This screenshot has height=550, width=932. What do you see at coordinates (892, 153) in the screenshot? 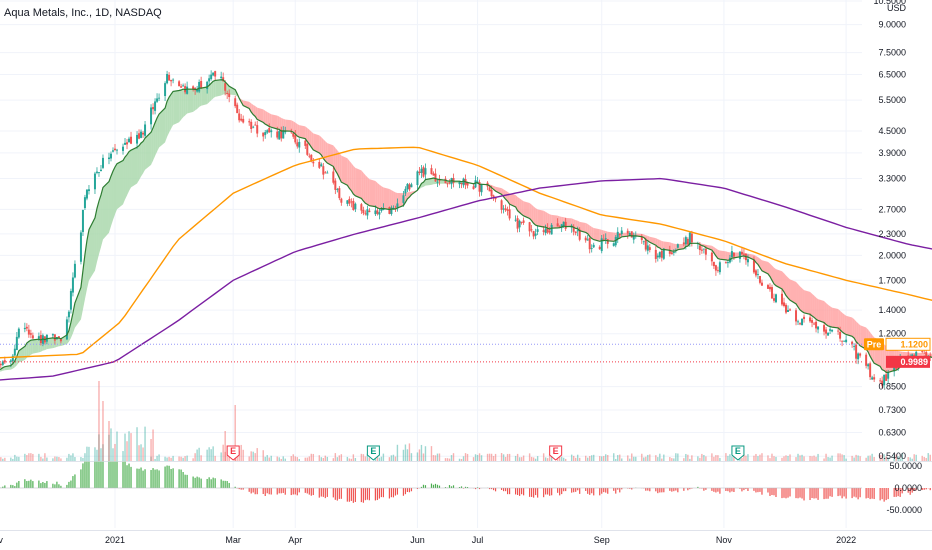
I see `price-tick-label: 3.9000` at bounding box center [892, 153].